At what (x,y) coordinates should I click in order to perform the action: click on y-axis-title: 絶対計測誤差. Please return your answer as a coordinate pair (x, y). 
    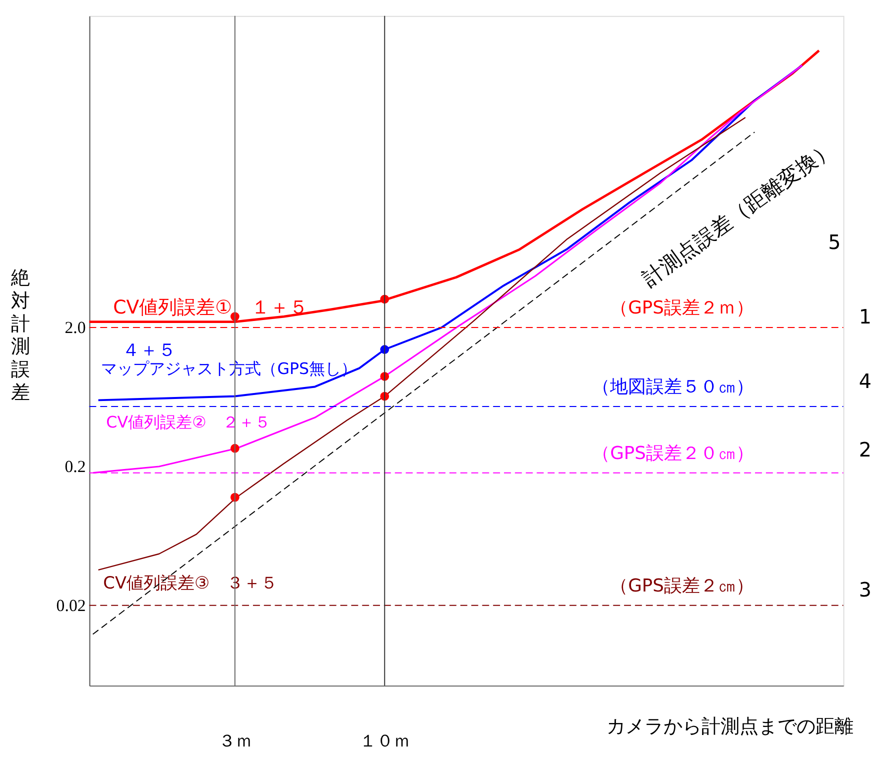
    Looking at the image, I should click on (20, 336).